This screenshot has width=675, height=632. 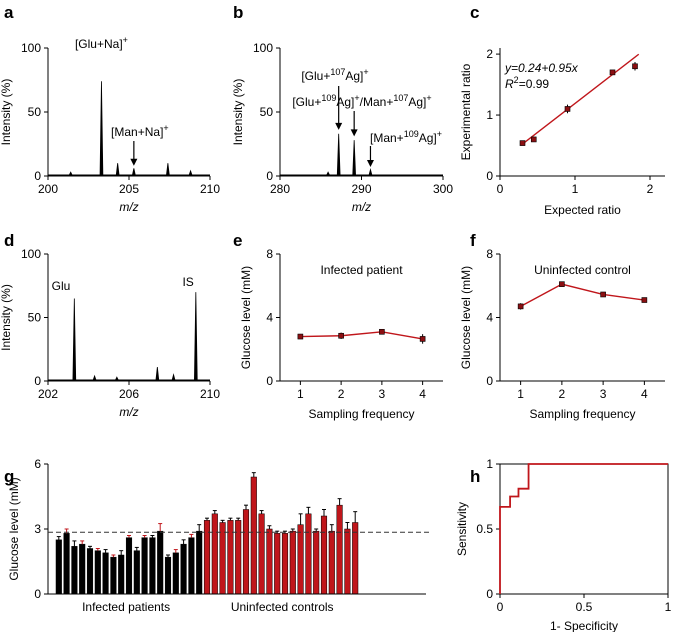 I want to click on y-tick-label: 100, so click(x=31, y=48).